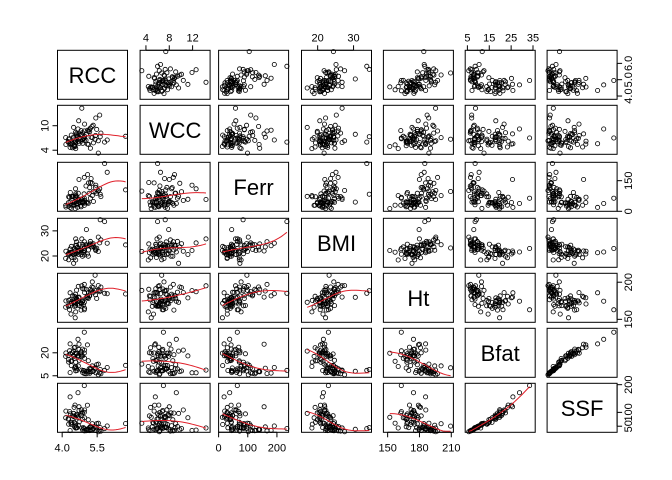 Image resolution: width=672 pixels, height=480 pixels. I want to click on panel-bfat-vs-bmi, so click(336, 352).